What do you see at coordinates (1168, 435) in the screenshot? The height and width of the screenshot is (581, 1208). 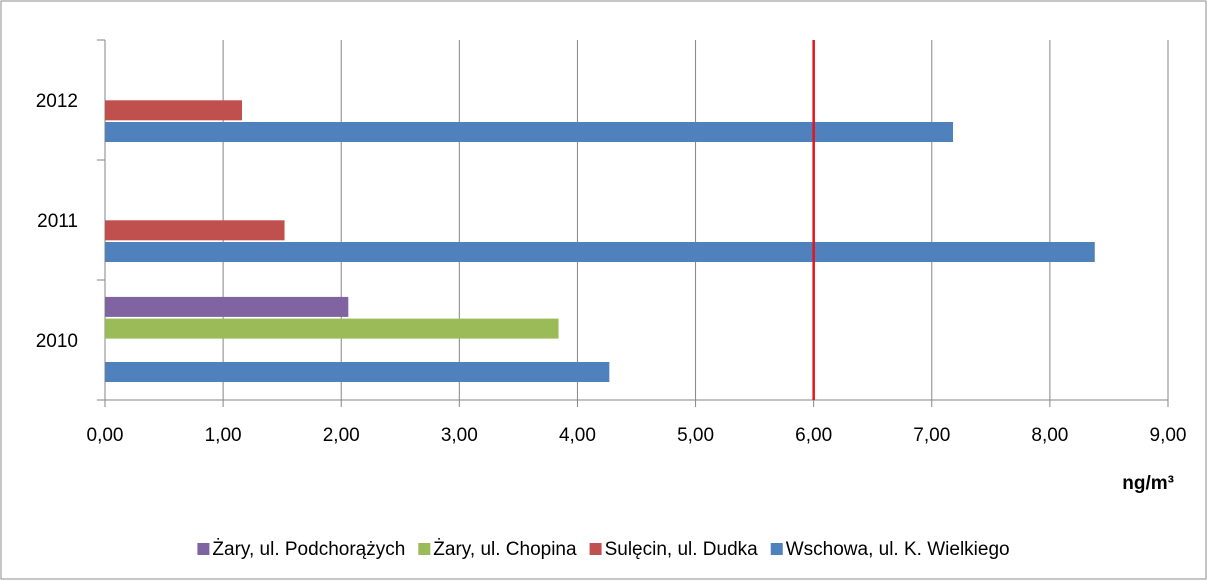 I see `x-tick-label: 9,00` at bounding box center [1168, 435].